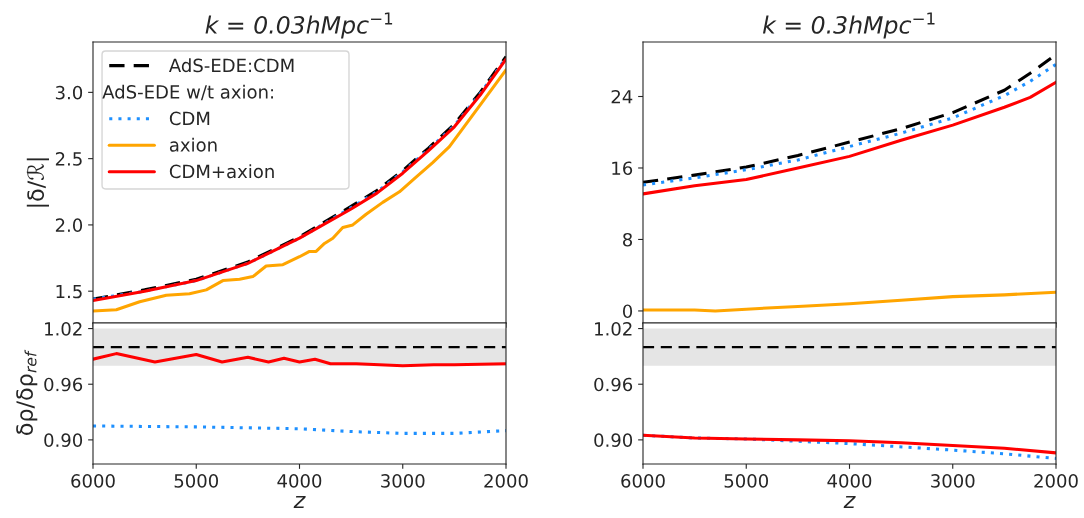 This screenshot has height=518, width=1084. What do you see at coordinates (627, 311) in the screenshot?
I see `y-tick-label: 0` at bounding box center [627, 311].